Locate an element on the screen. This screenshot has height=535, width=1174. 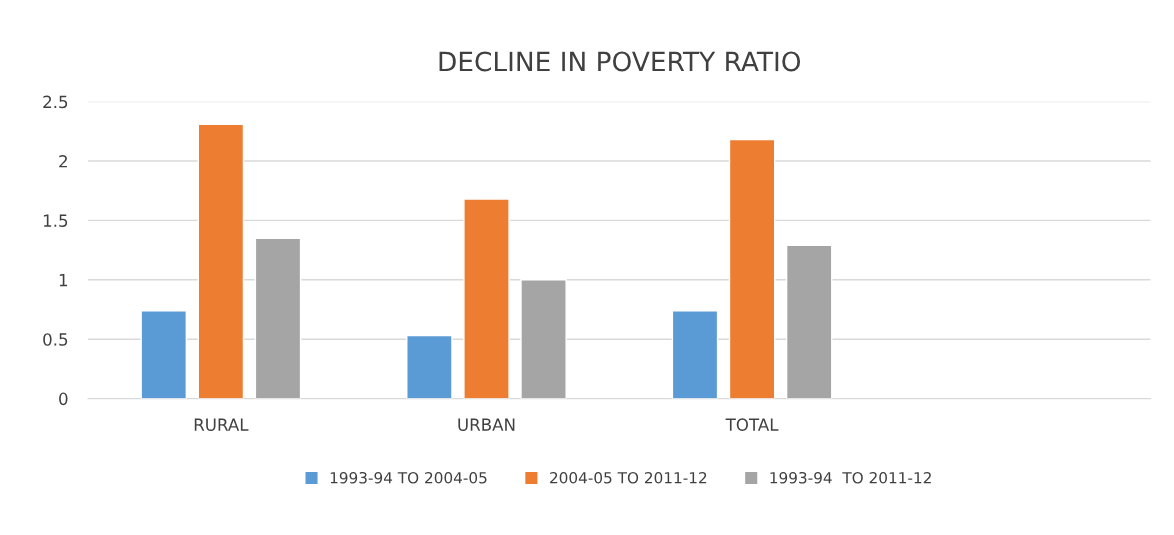
y-tick-label: 0 is located at coordinates (63, 399).